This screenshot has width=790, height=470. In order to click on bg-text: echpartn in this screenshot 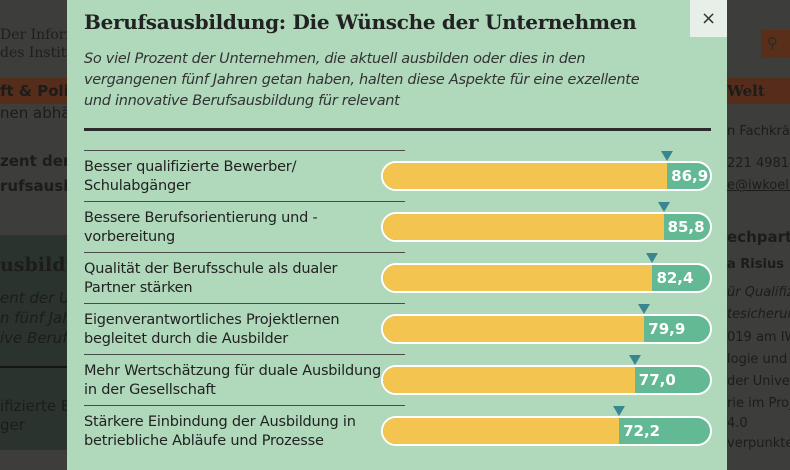, I will do `click(758, 237)`.